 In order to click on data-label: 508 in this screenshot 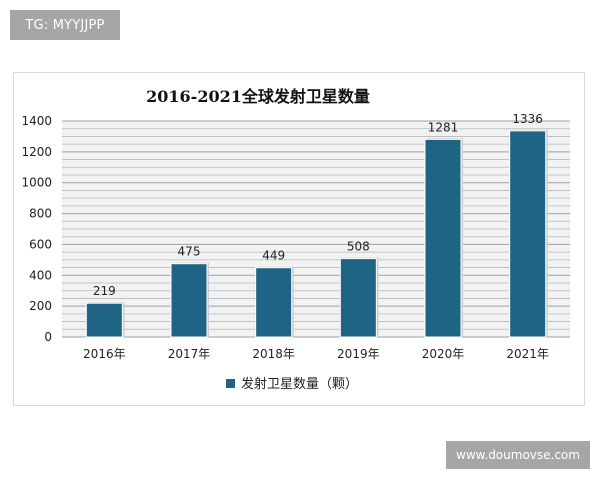, I will do `click(358, 247)`.